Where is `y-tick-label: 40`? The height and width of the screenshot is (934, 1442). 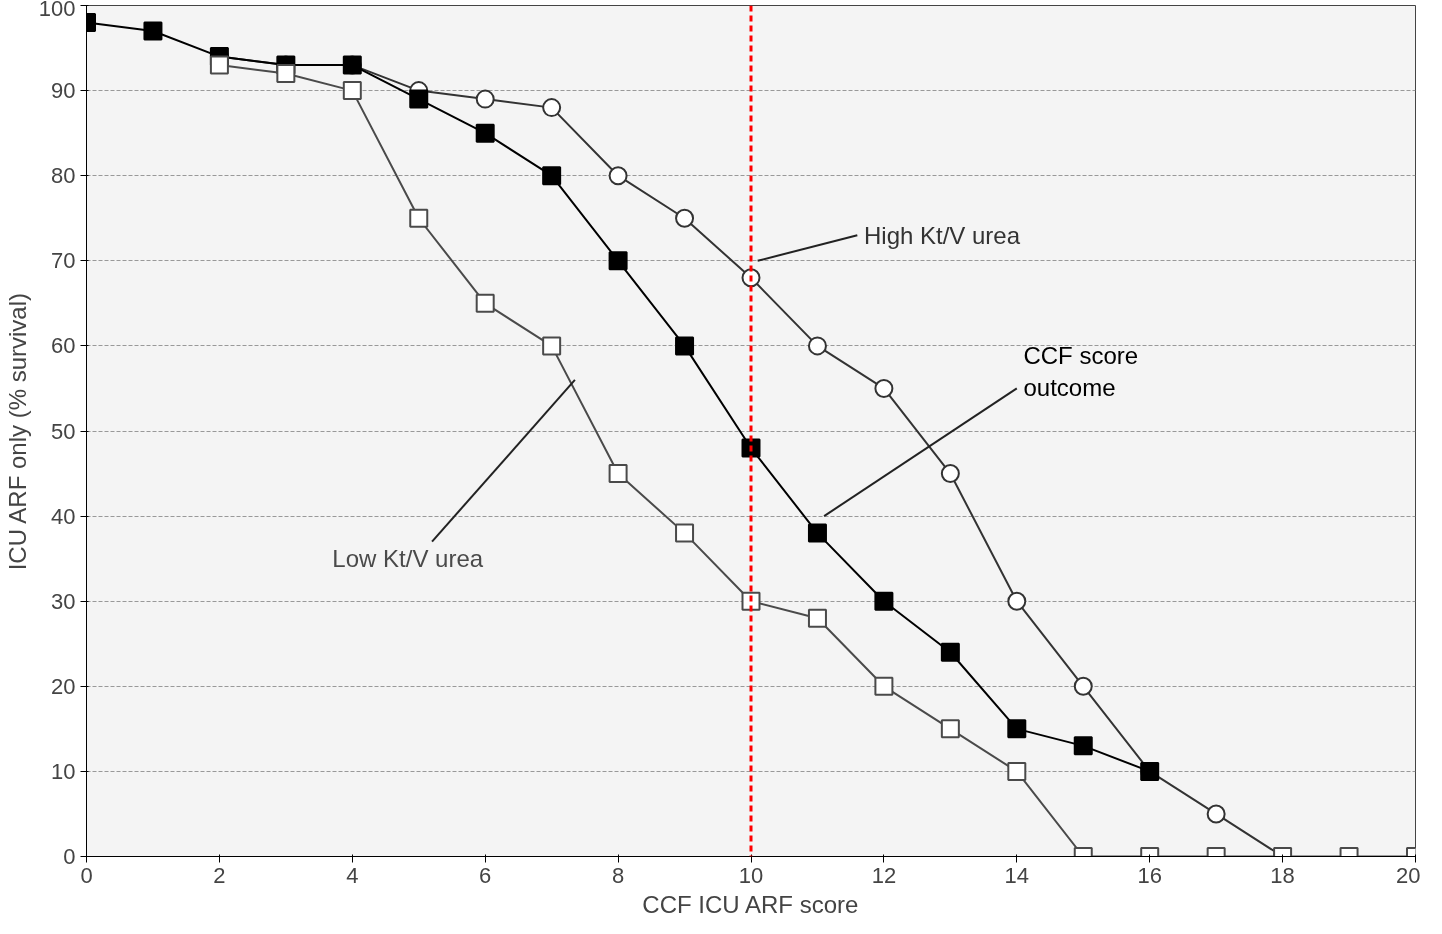 y-tick-label: 40 is located at coordinates (63, 516).